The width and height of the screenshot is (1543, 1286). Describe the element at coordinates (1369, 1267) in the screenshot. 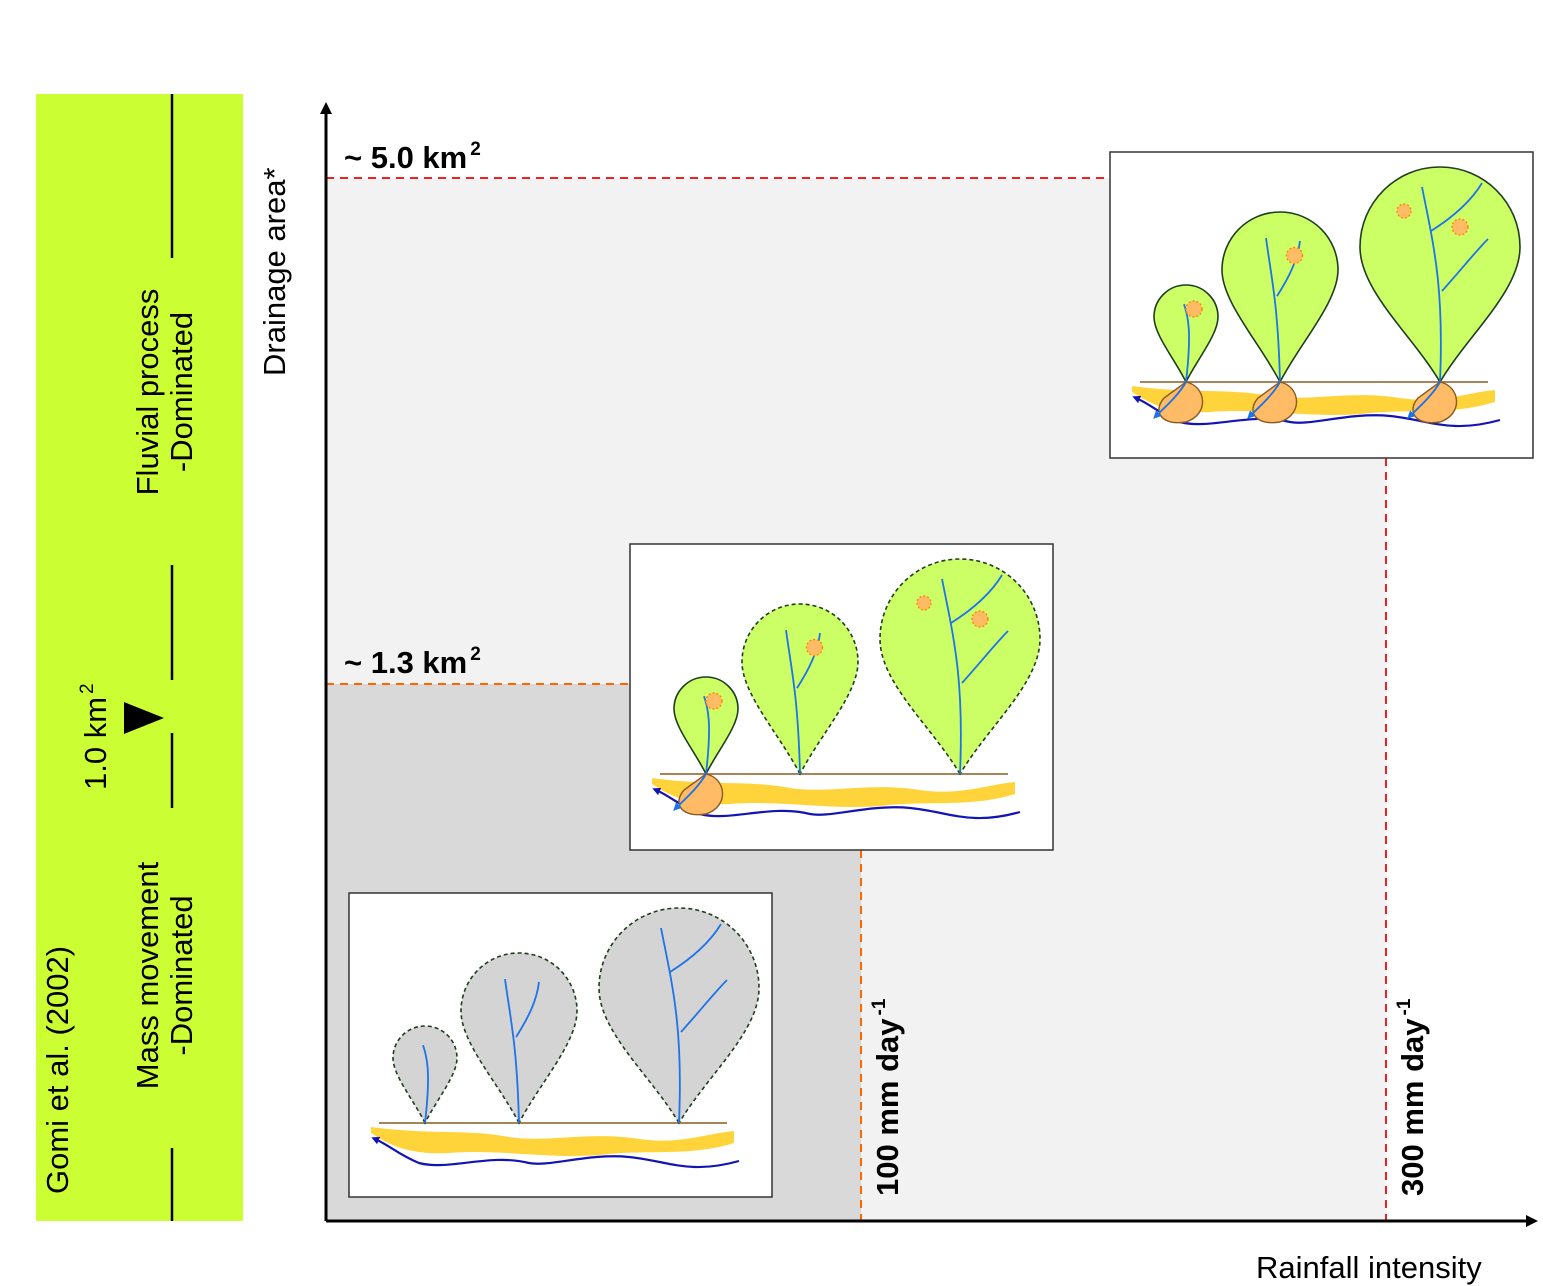

I see `x-axis-label: Rainfall intensity` at that location.